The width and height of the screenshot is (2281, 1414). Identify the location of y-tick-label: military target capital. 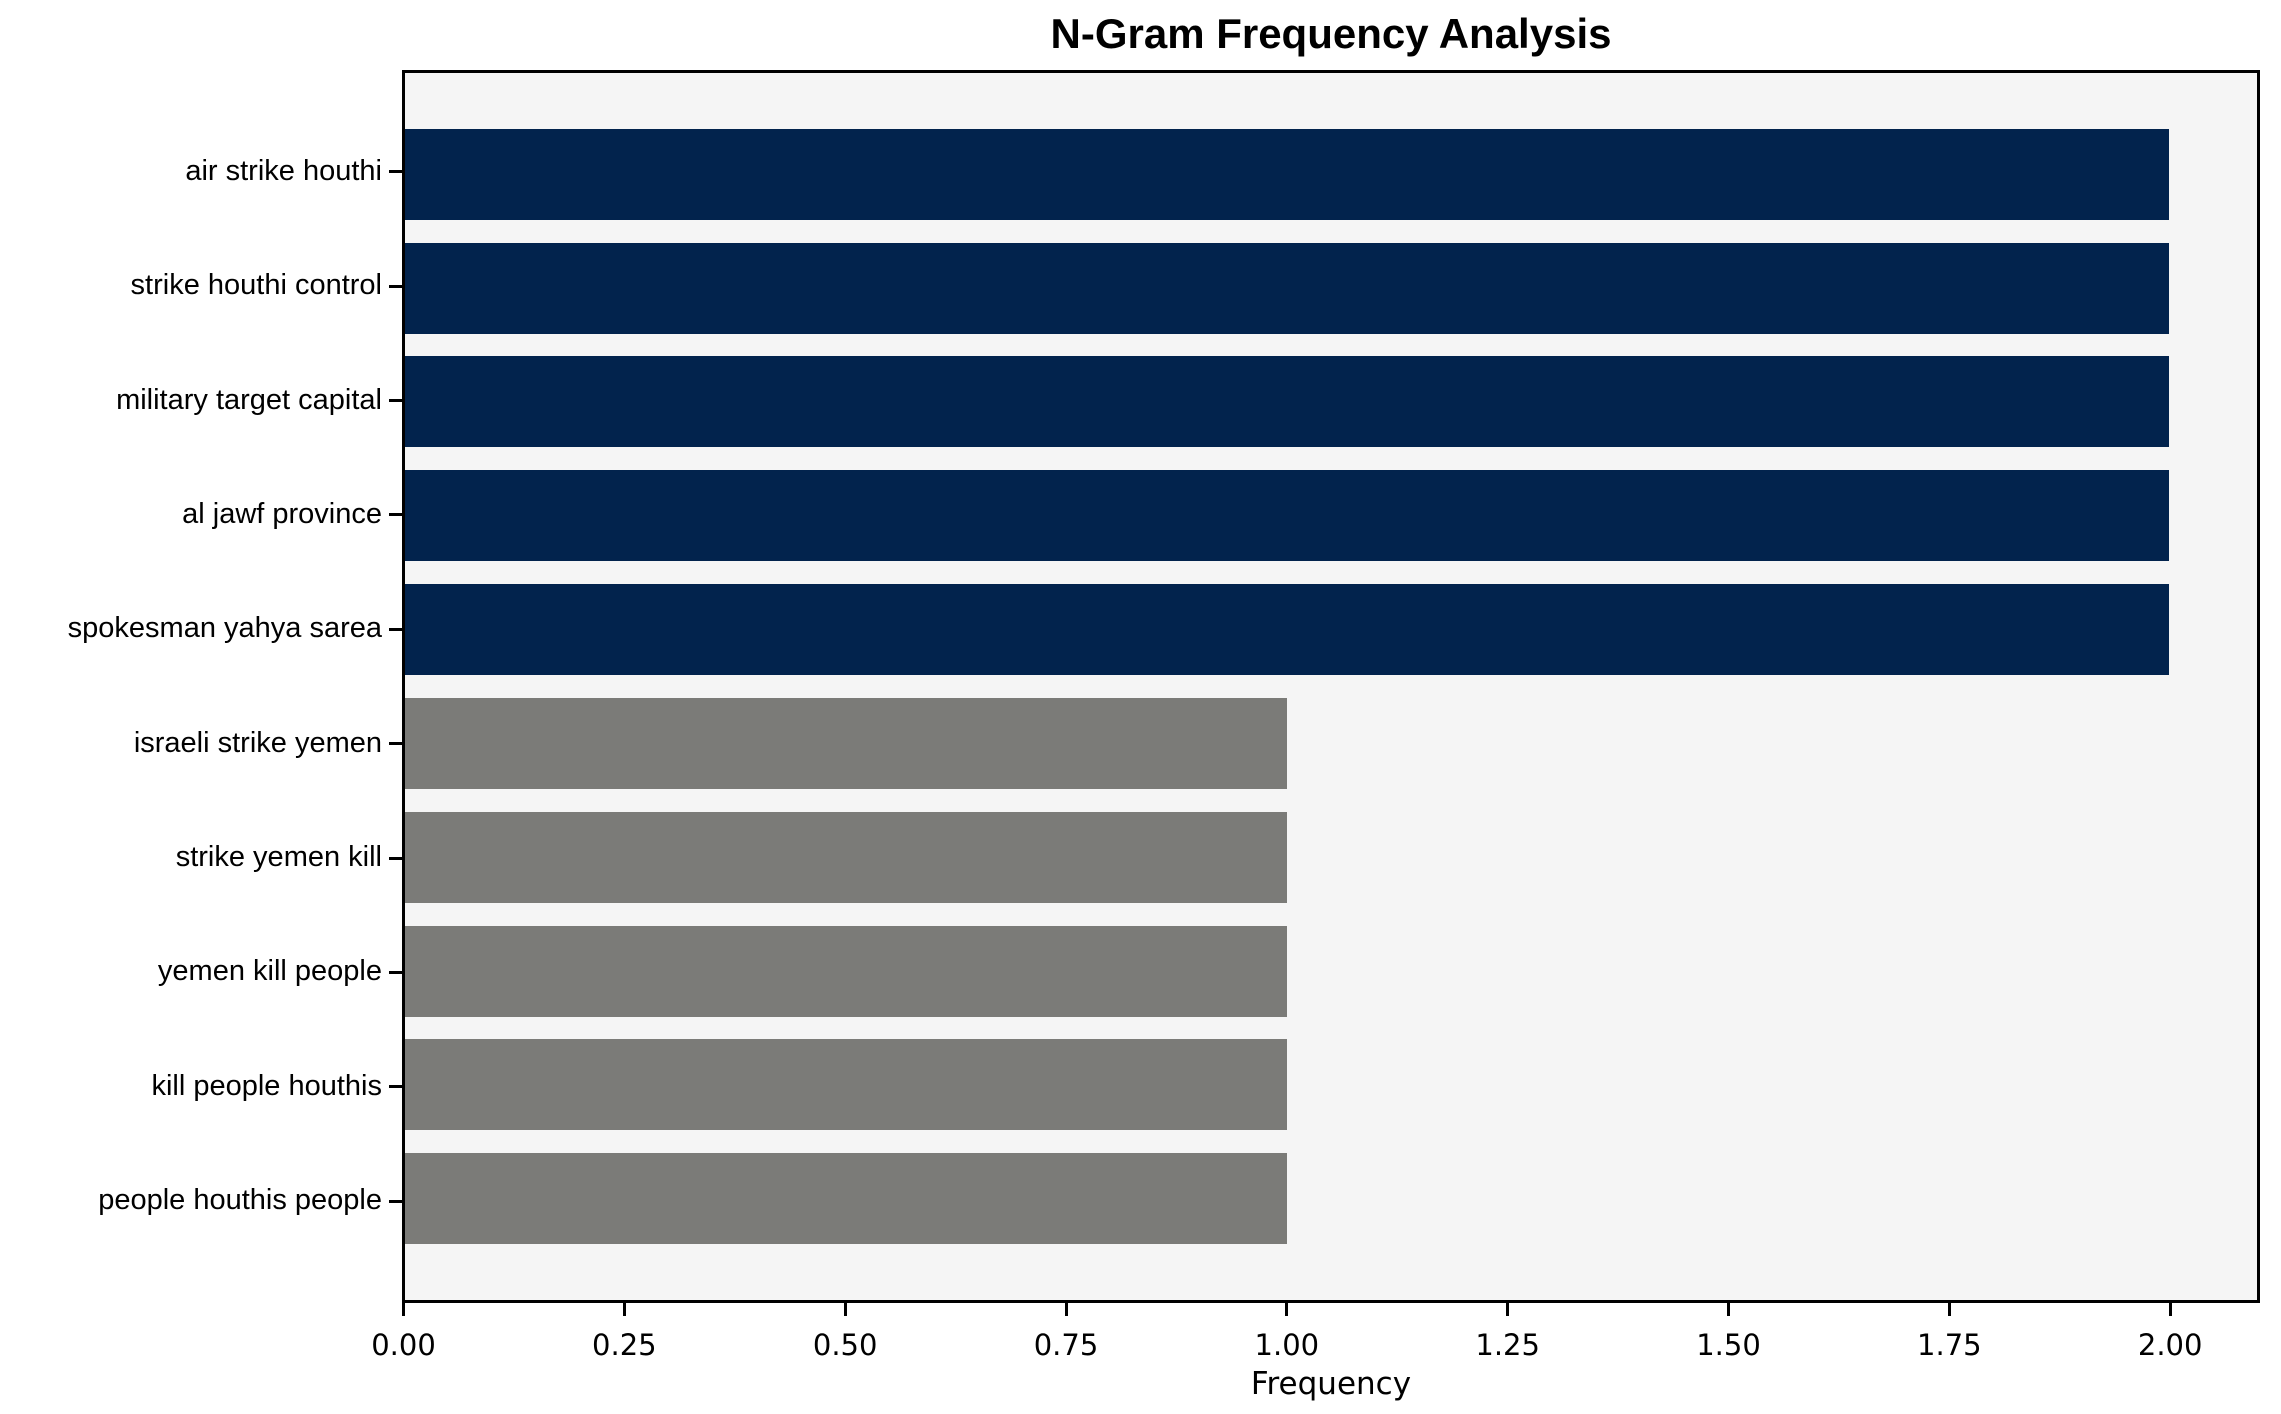
(249, 399).